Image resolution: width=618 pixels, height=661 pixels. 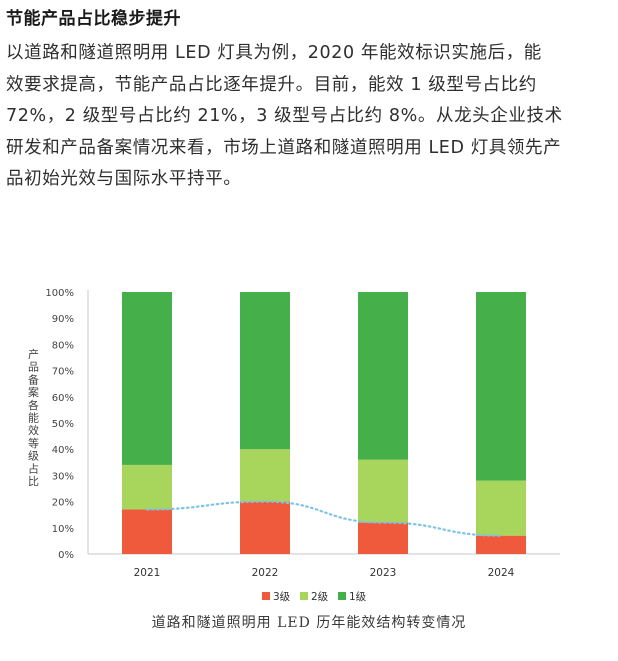 I want to click on chart-caption: 道路和隧道照明用 LED 历年能效结构转变情况, so click(x=309, y=623).